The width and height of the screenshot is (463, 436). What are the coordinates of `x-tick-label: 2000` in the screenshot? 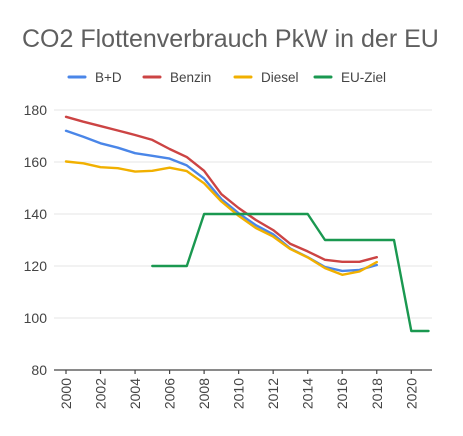 It's located at (66, 393).